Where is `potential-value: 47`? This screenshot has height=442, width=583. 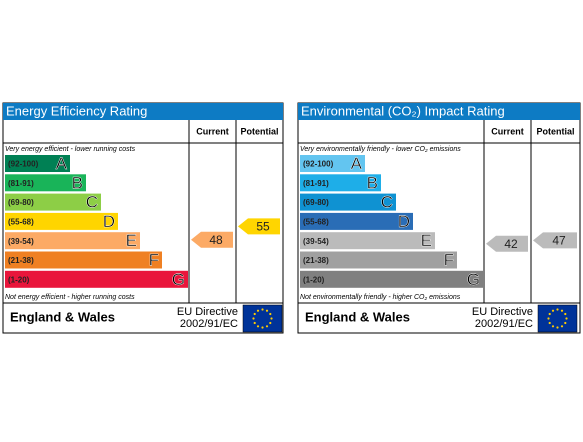 potential-value: 47 is located at coordinates (559, 241).